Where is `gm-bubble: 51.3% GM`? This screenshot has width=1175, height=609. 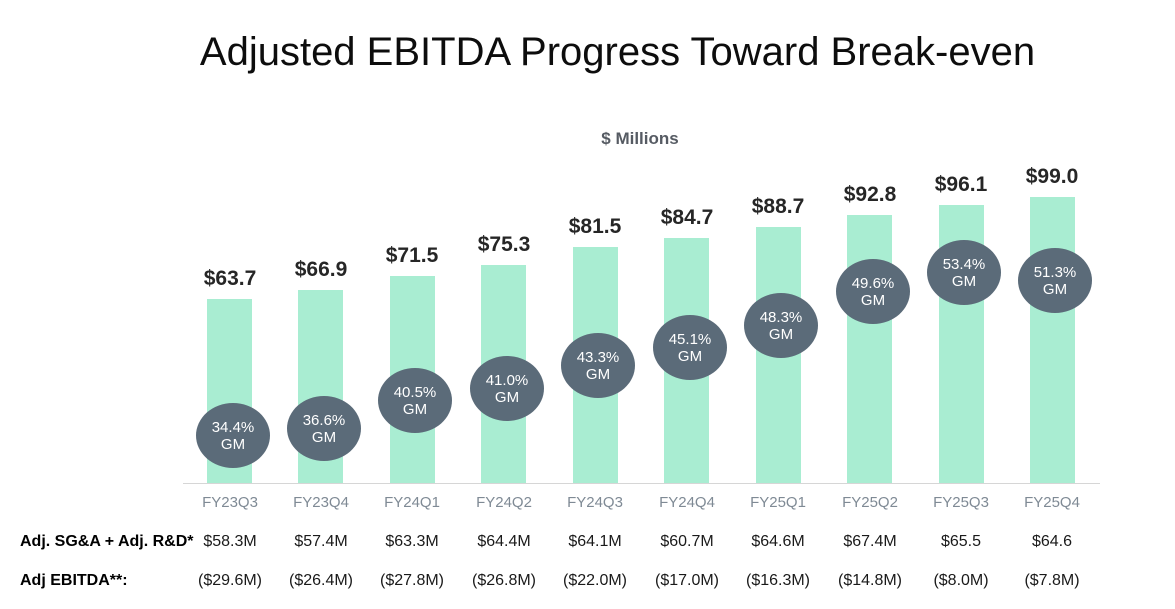
gm-bubble: 51.3% GM is located at coordinates (1055, 280).